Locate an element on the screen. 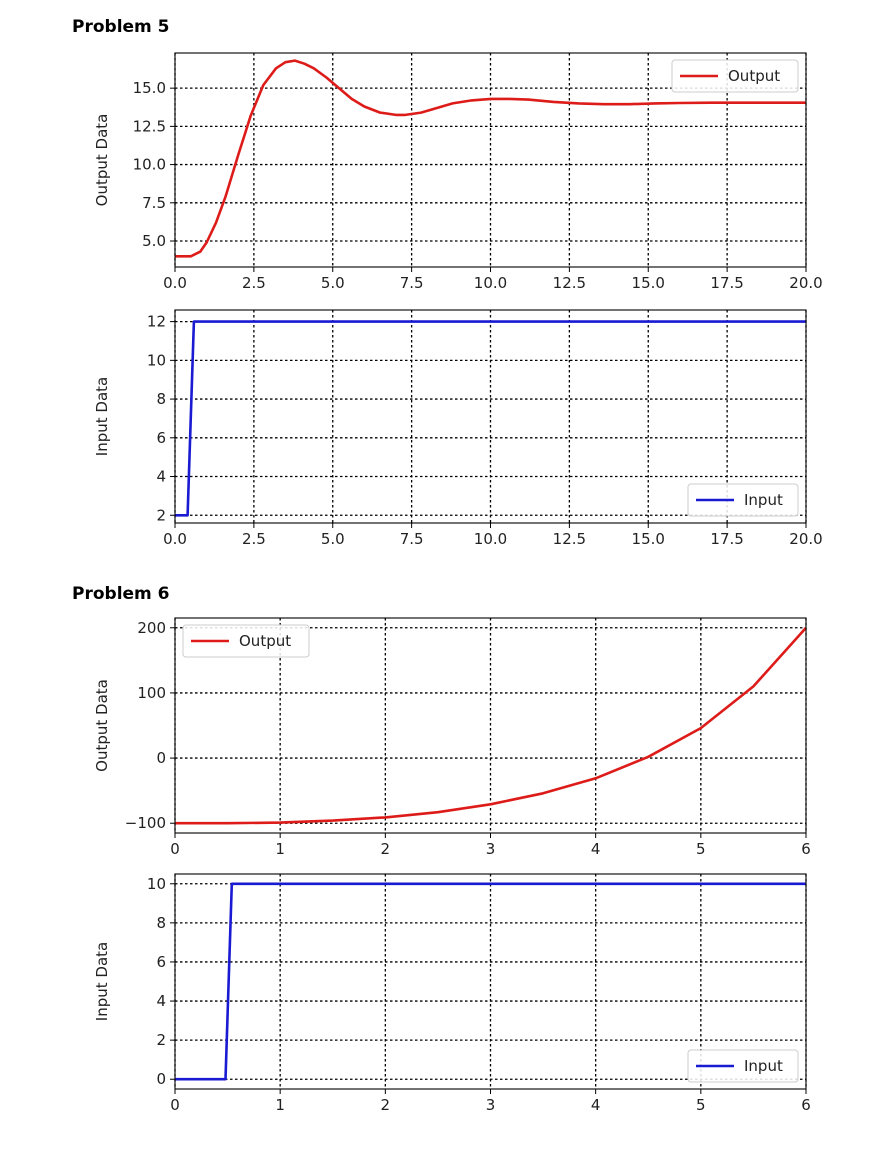  y-tick-label: 10.0 is located at coordinates (149, 165).